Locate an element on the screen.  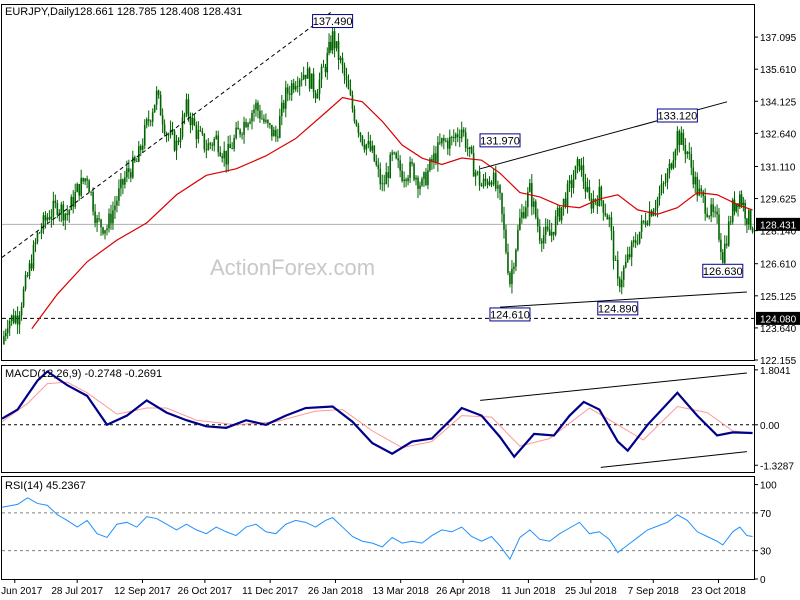
current-price-tag: 128.431 is located at coordinates (778, 225).